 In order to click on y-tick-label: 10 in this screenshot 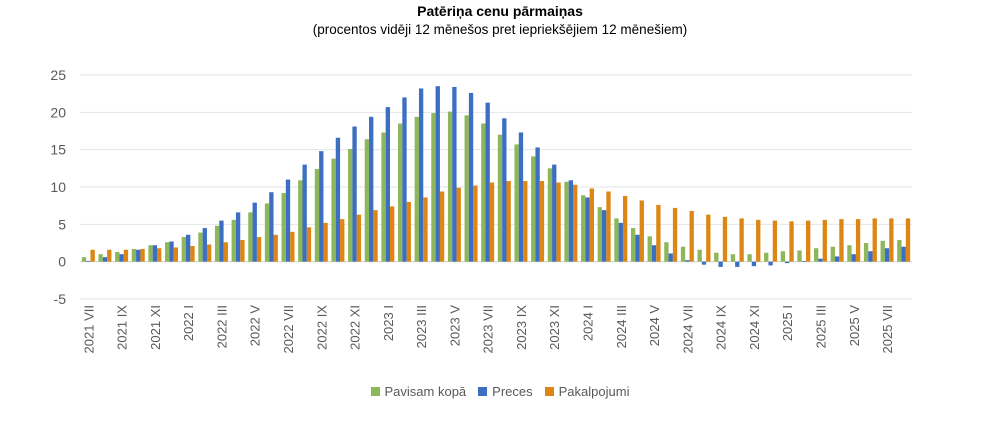, I will do `click(58, 187)`.